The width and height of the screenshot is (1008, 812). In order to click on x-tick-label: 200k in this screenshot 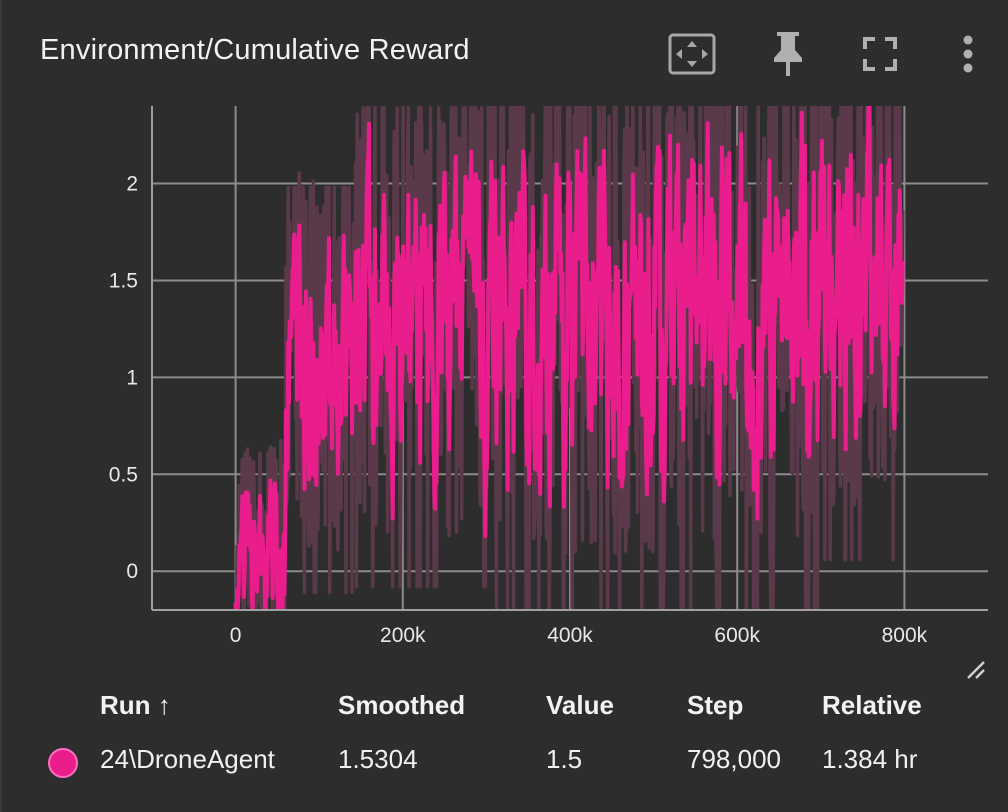, I will do `click(403, 635)`.